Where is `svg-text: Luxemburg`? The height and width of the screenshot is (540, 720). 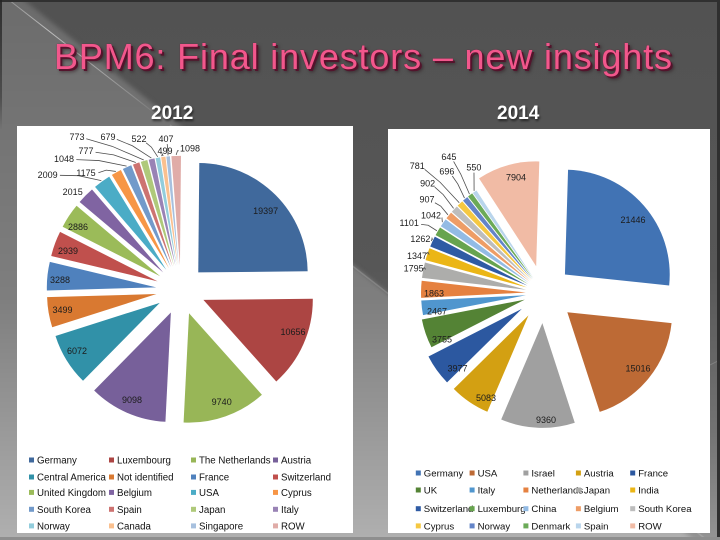 svg-text: Luxemburg is located at coordinates (502, 509).